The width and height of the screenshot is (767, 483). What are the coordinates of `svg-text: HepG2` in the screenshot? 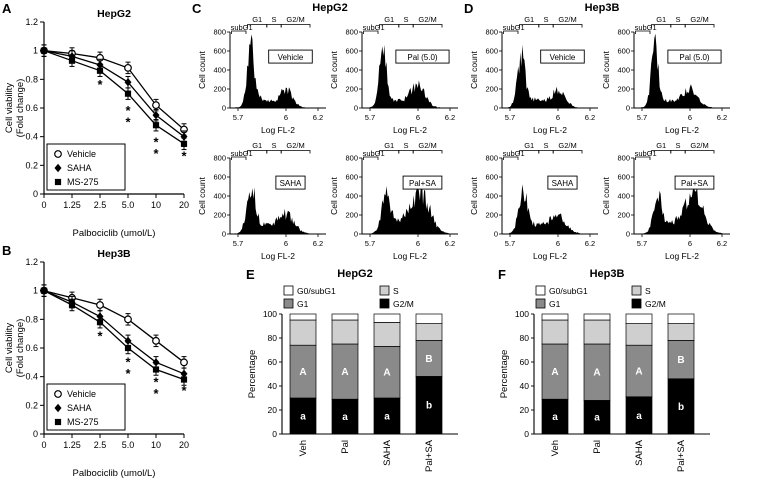 It's located at (114, 14).